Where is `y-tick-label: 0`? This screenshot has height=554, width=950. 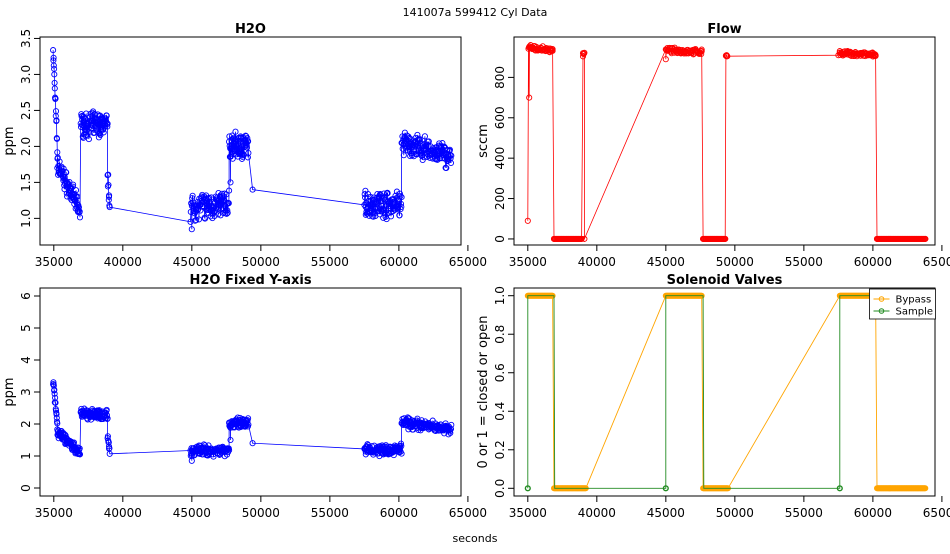 y-tick-label: 0 is located at coordinates (26, 488).